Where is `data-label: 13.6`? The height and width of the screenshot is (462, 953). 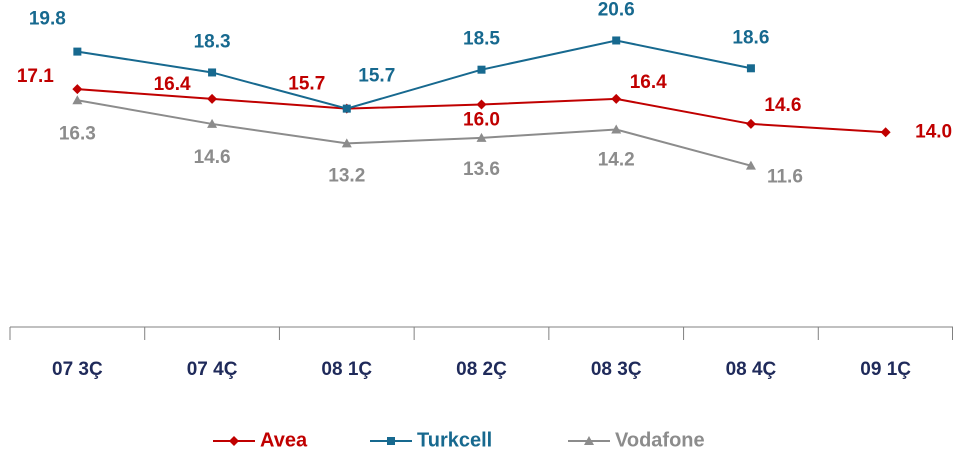
data-label: 13.6 is located at coordinates (481, 169).